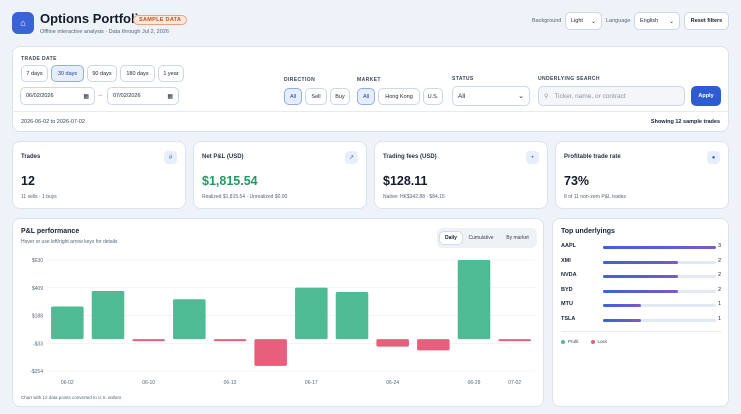 This screenshot has width=741, height=414. I want to click on underlying-row: XMI 2, so click(641, 263).